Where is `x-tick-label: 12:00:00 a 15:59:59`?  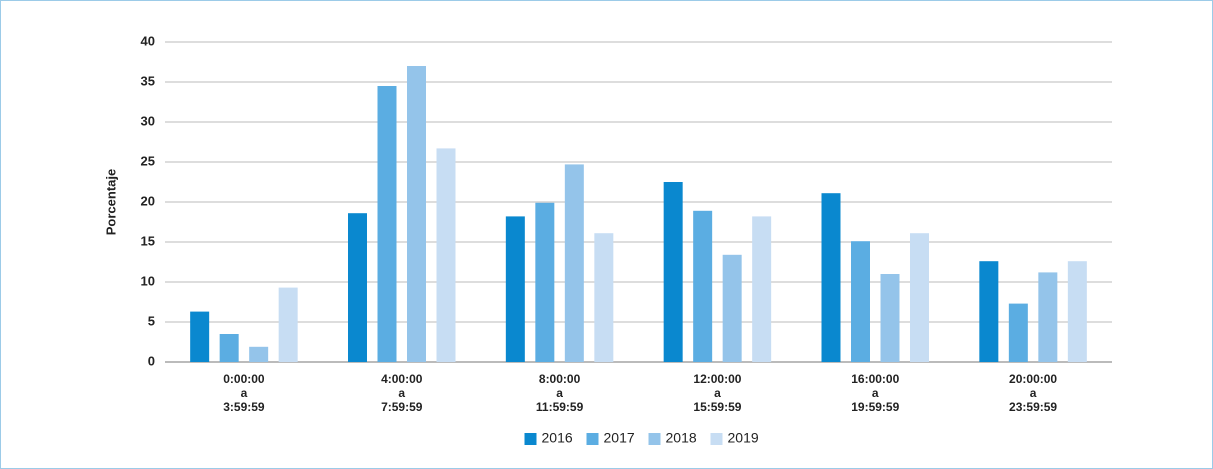
x-tick-label: 12:00:00 a 15:59:59 is located at coordinates (717, 393).